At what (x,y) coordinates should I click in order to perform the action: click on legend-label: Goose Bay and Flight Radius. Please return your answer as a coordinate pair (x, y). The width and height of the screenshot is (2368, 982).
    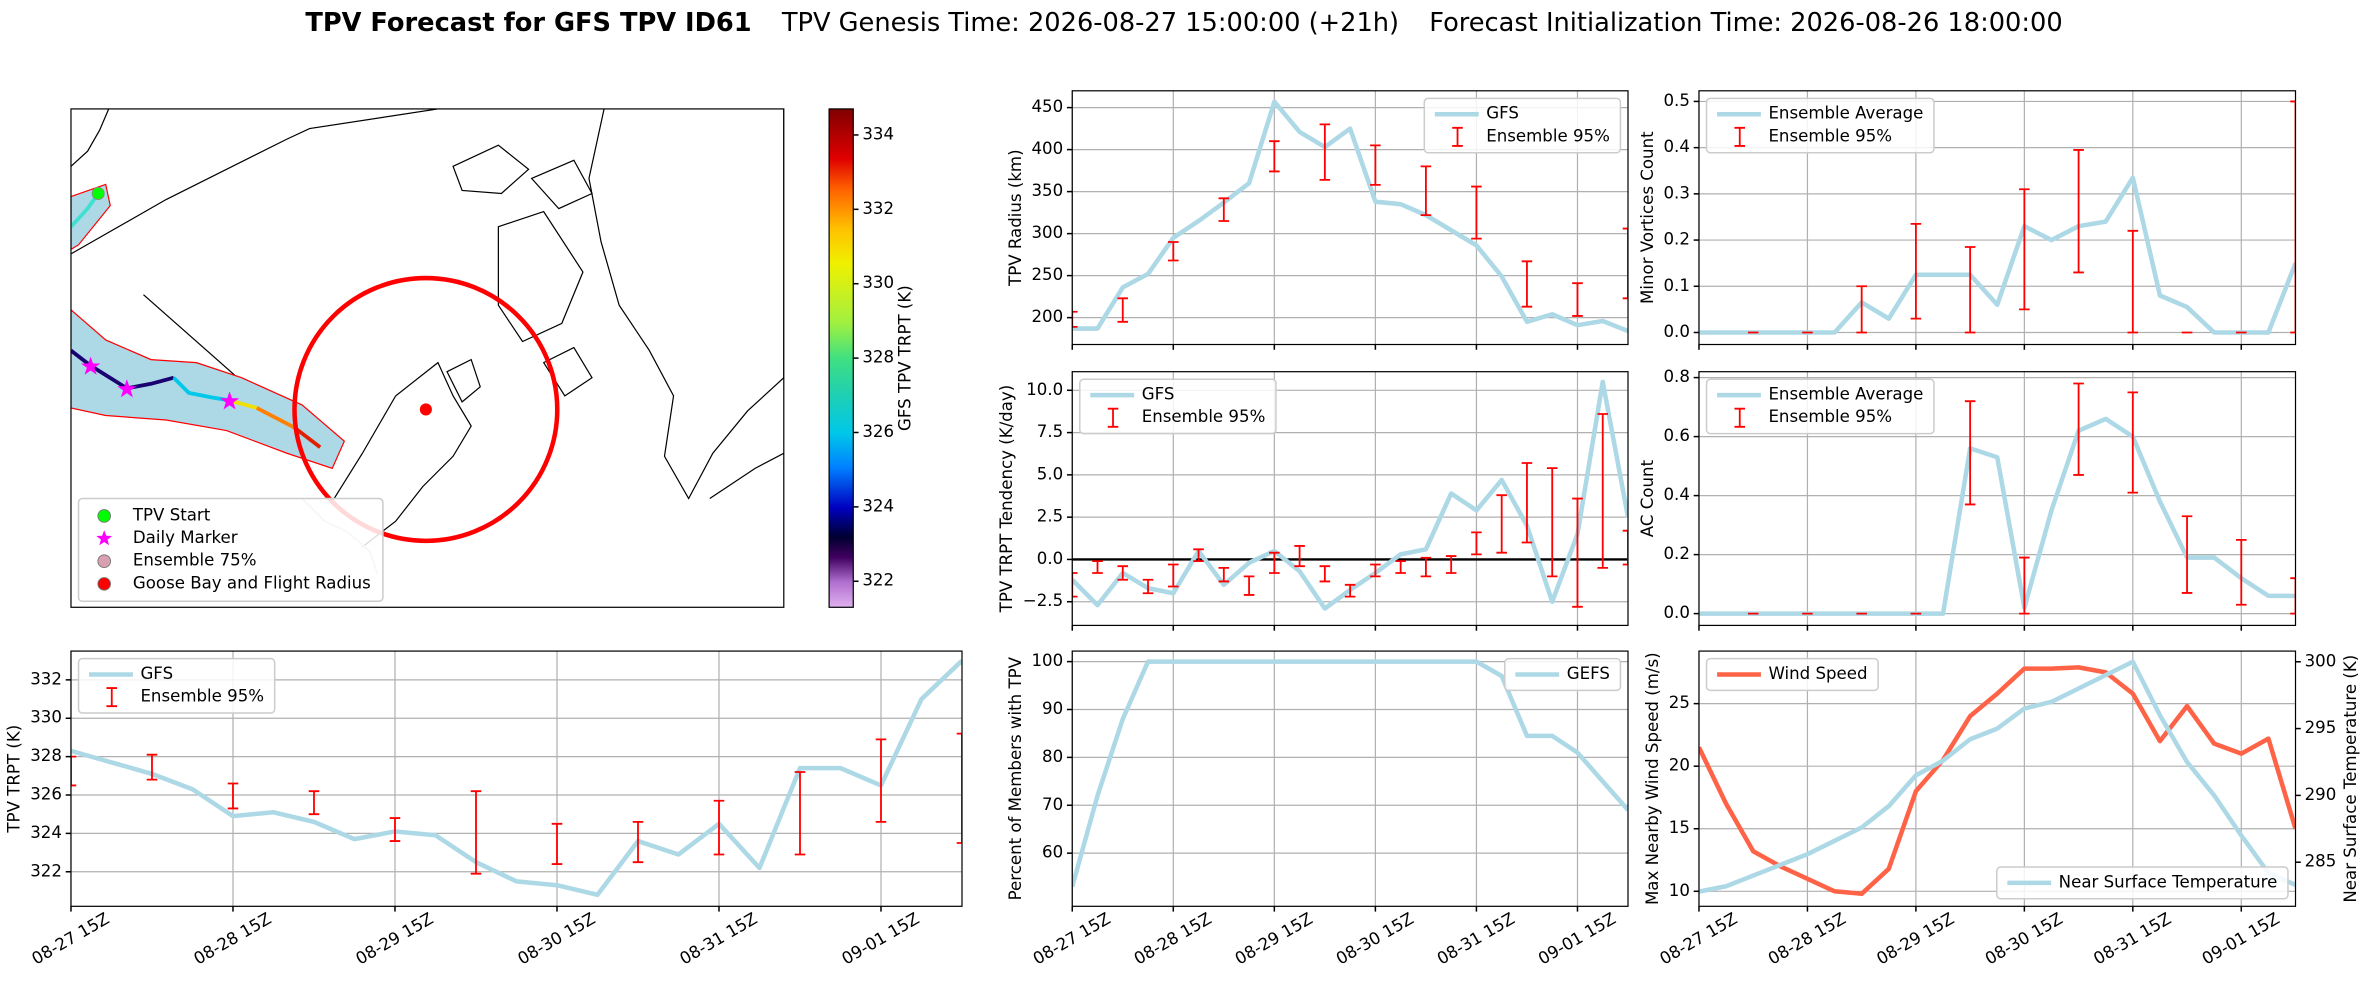
    Looking at the image, I should click on (252, 582).